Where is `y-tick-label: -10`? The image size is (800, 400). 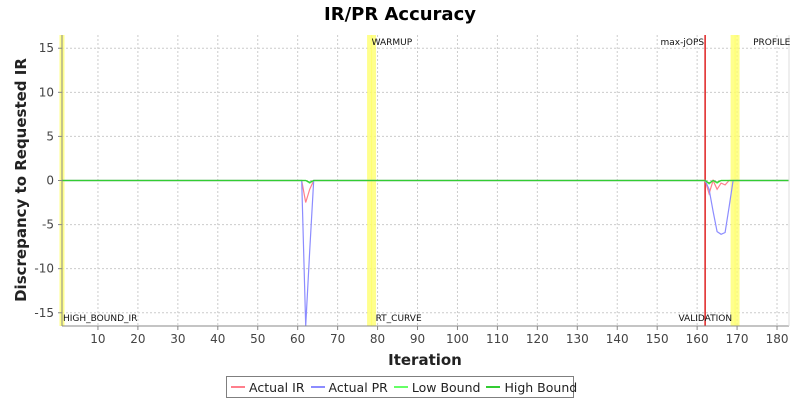
y-tick-label: -10 is located at coordinates (44, 269).